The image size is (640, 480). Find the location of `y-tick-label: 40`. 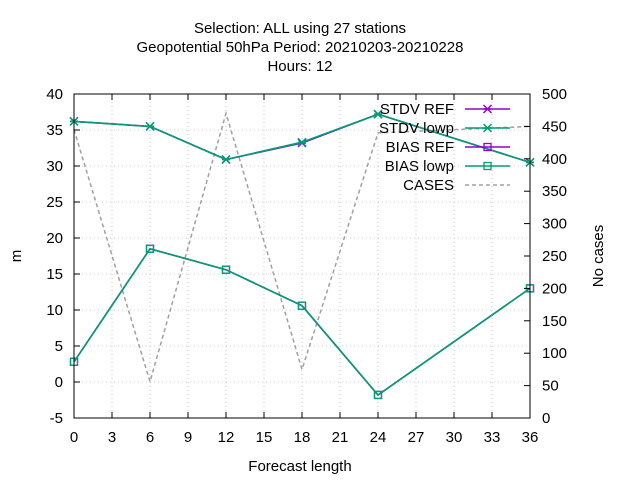

y-tick-label: 40 is located at coordinates (54, 94).